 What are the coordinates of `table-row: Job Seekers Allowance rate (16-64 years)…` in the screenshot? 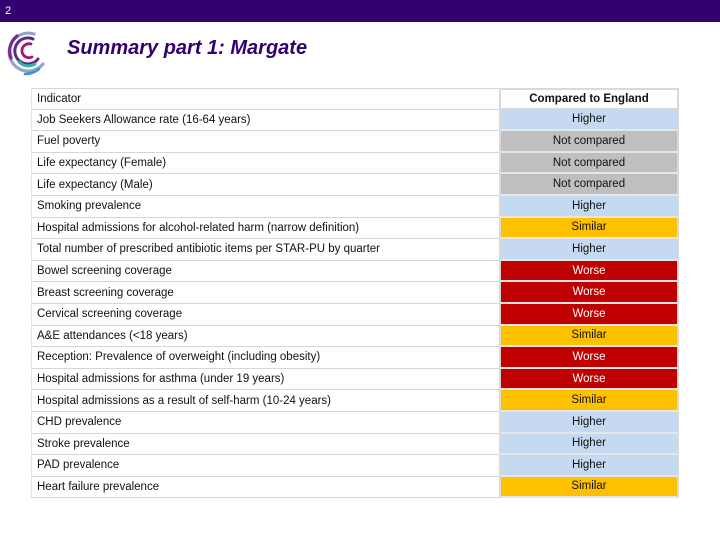 It's located at (355, 120).